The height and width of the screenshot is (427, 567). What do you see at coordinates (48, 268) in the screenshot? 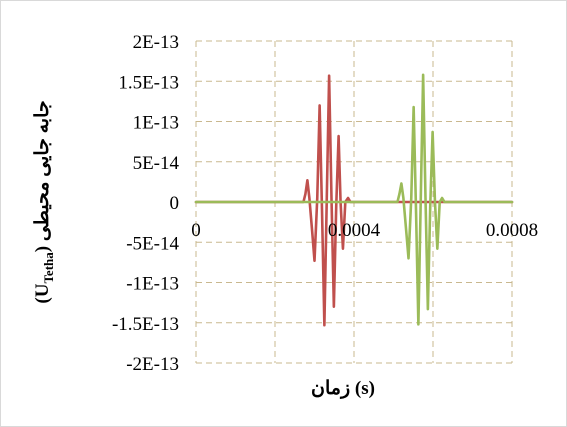
I see `y-axis-title-subscript: Tetha` at bounding box center [48, 268].